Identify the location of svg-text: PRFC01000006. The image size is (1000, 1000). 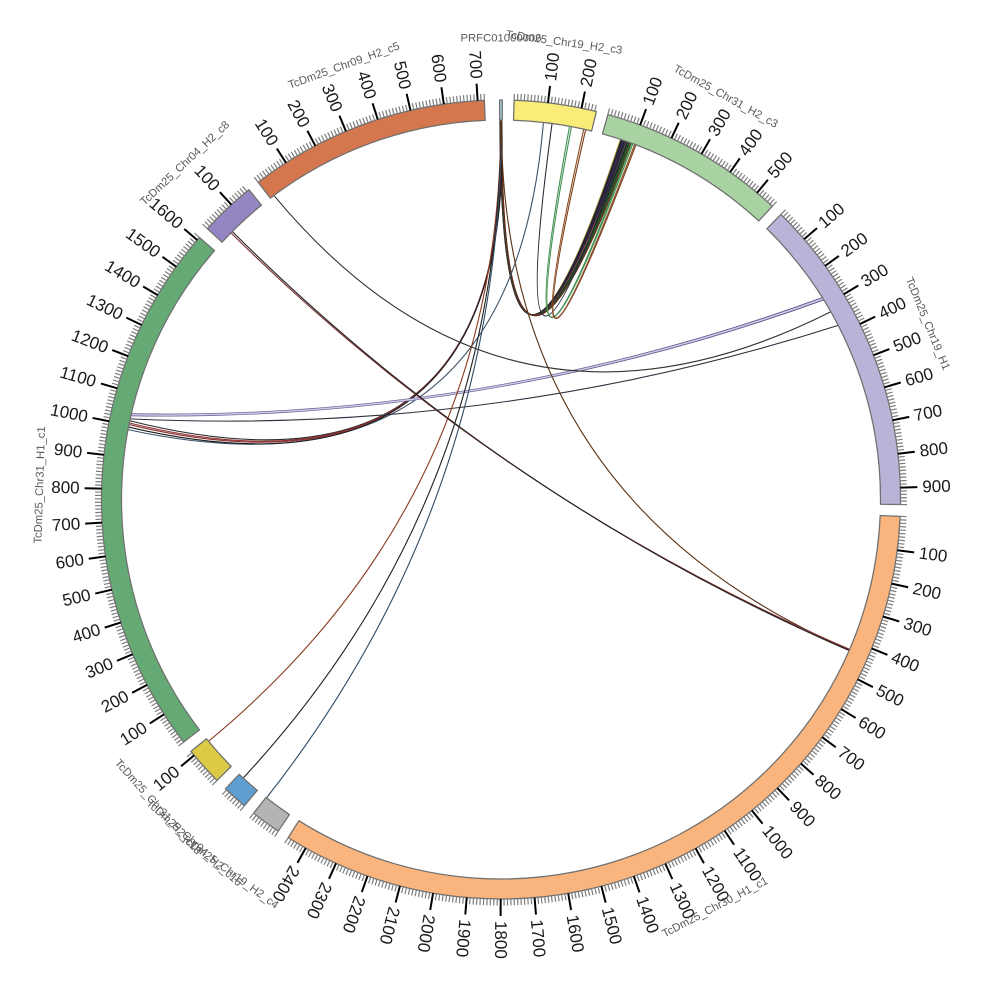
(500, 39).